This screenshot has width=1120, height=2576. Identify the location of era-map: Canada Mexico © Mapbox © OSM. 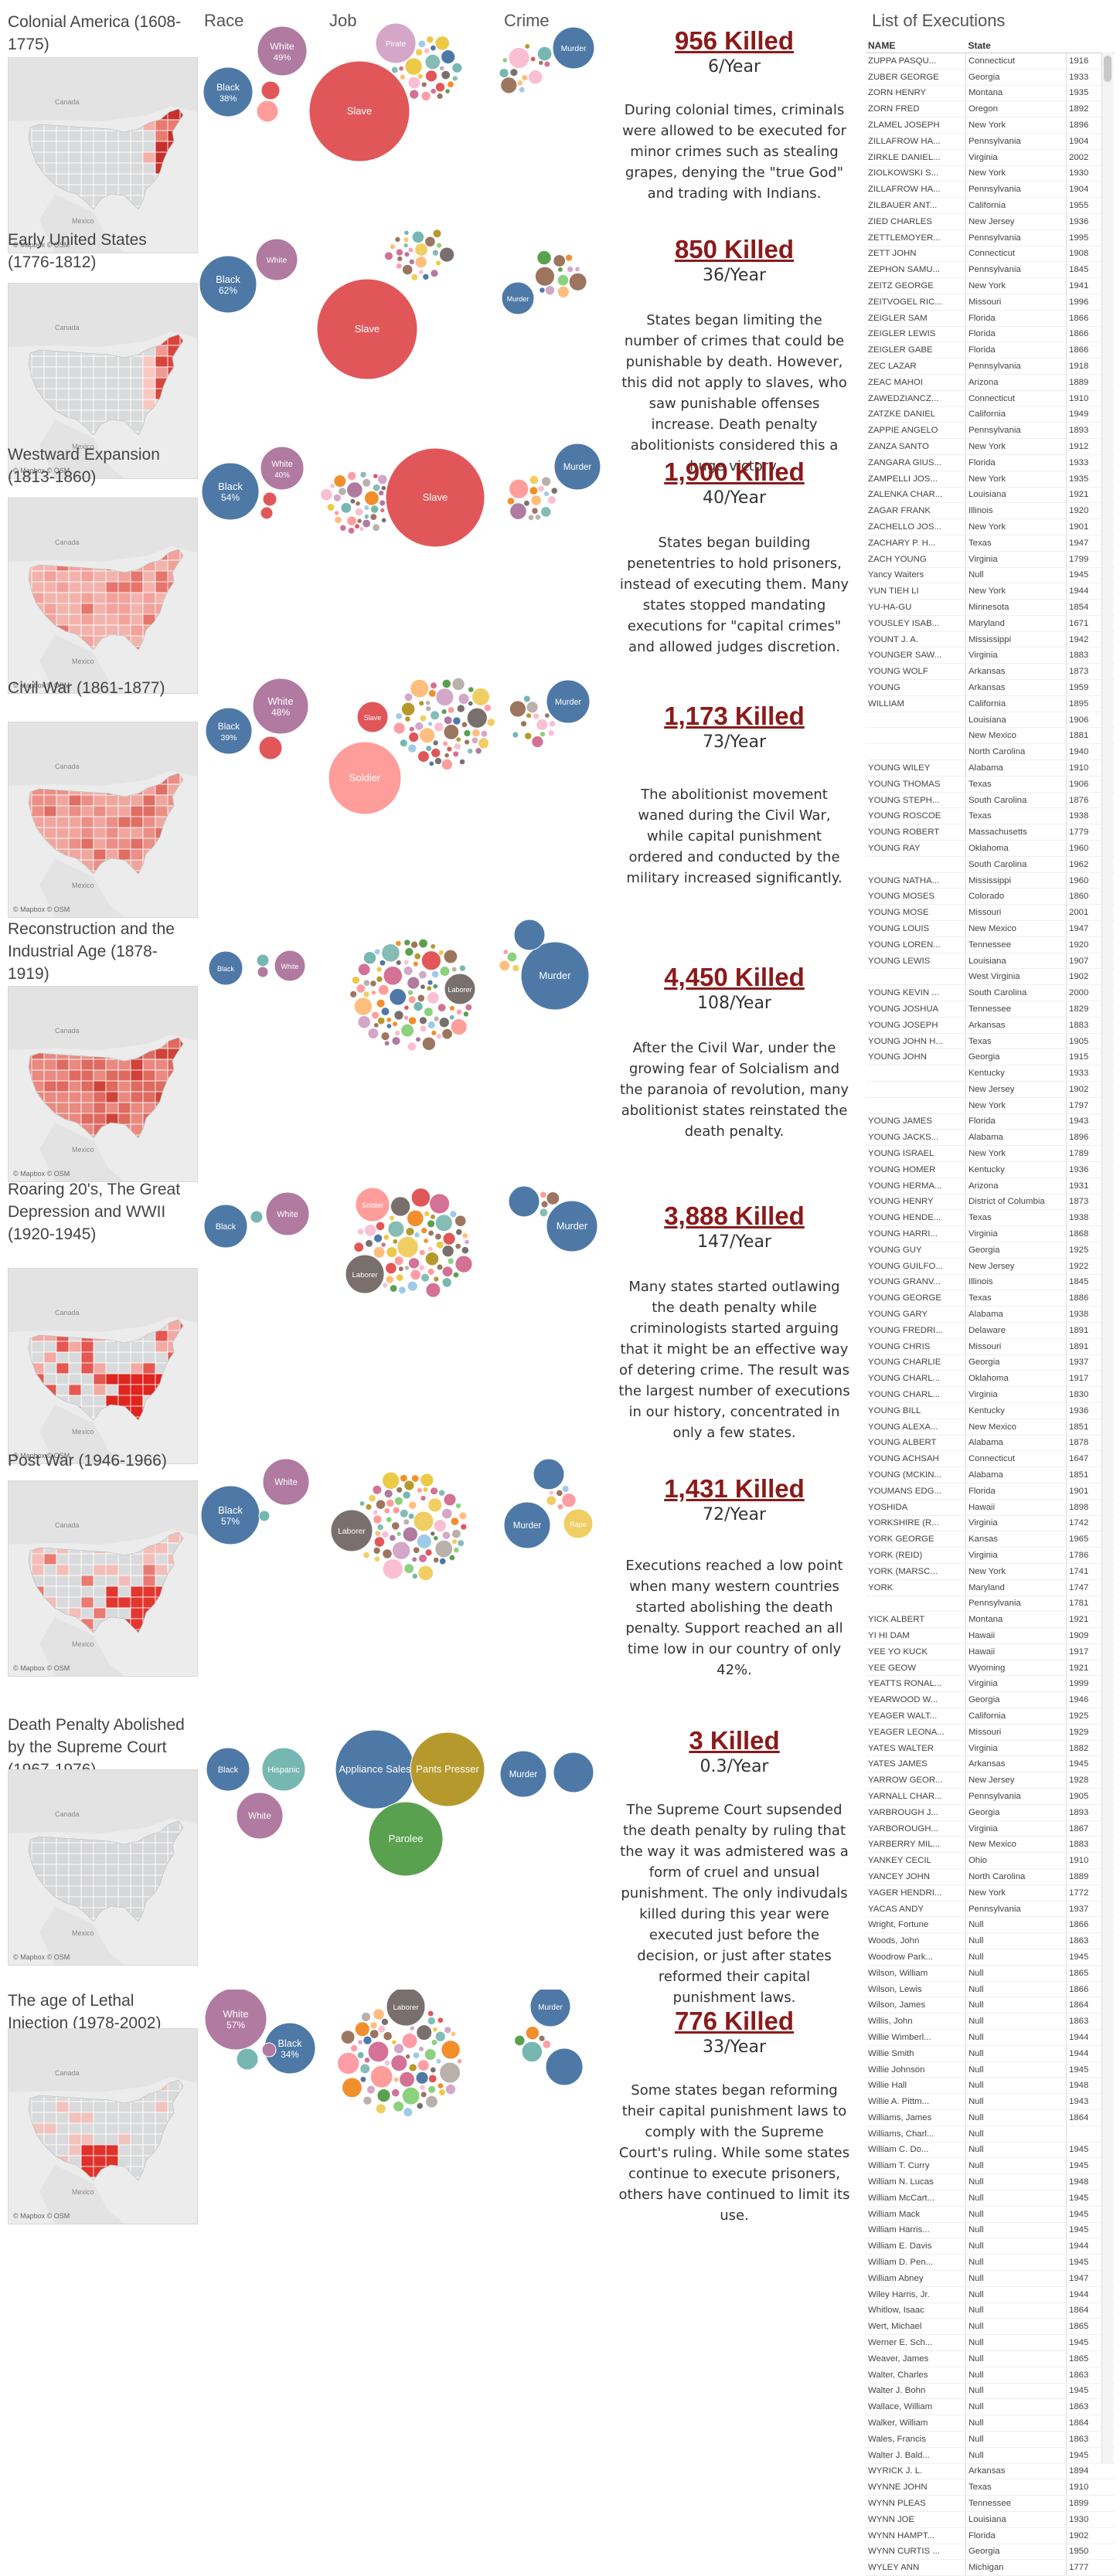
(103, 1366).